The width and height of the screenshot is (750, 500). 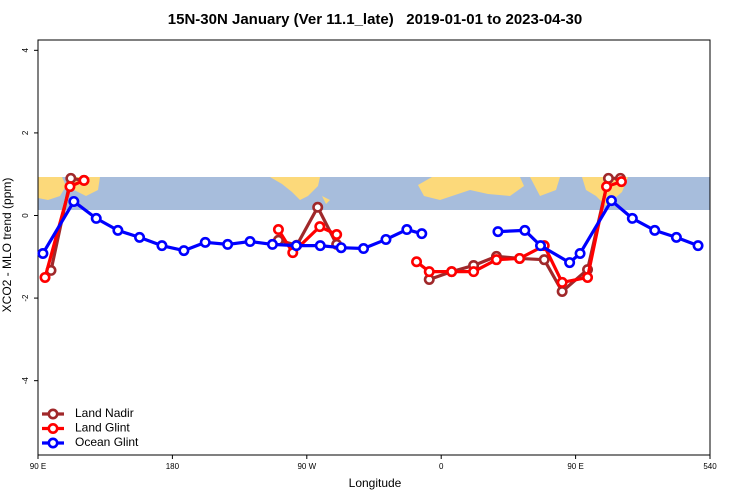 I want to click on y-tick-label: 4, so click(x=25, y=50).